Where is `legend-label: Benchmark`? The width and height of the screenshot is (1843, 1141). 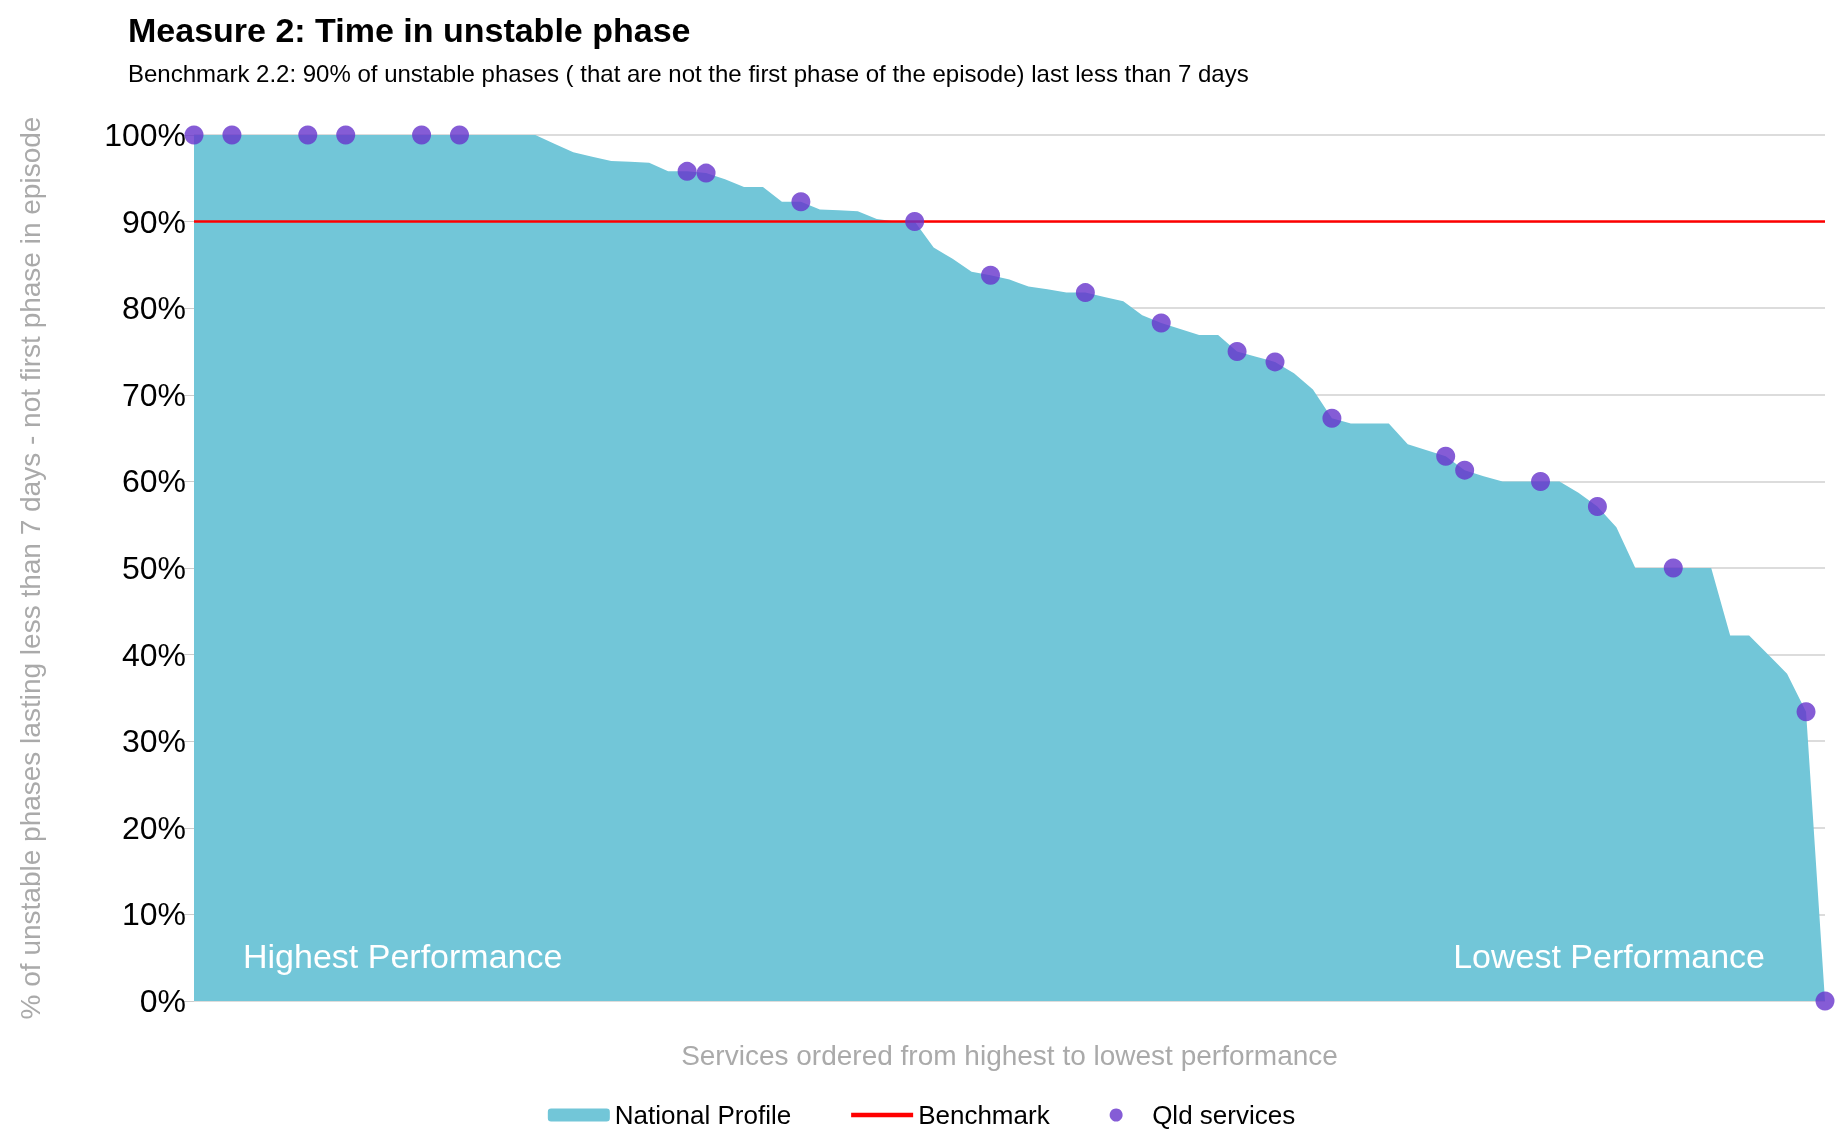 legend-label: Benchmark is located at coordinates (984, 1115).